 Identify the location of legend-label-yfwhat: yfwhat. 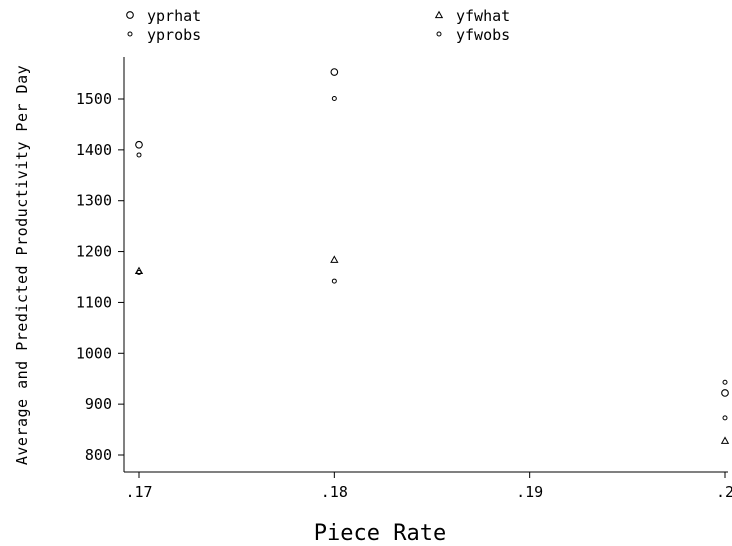
(483, 16).